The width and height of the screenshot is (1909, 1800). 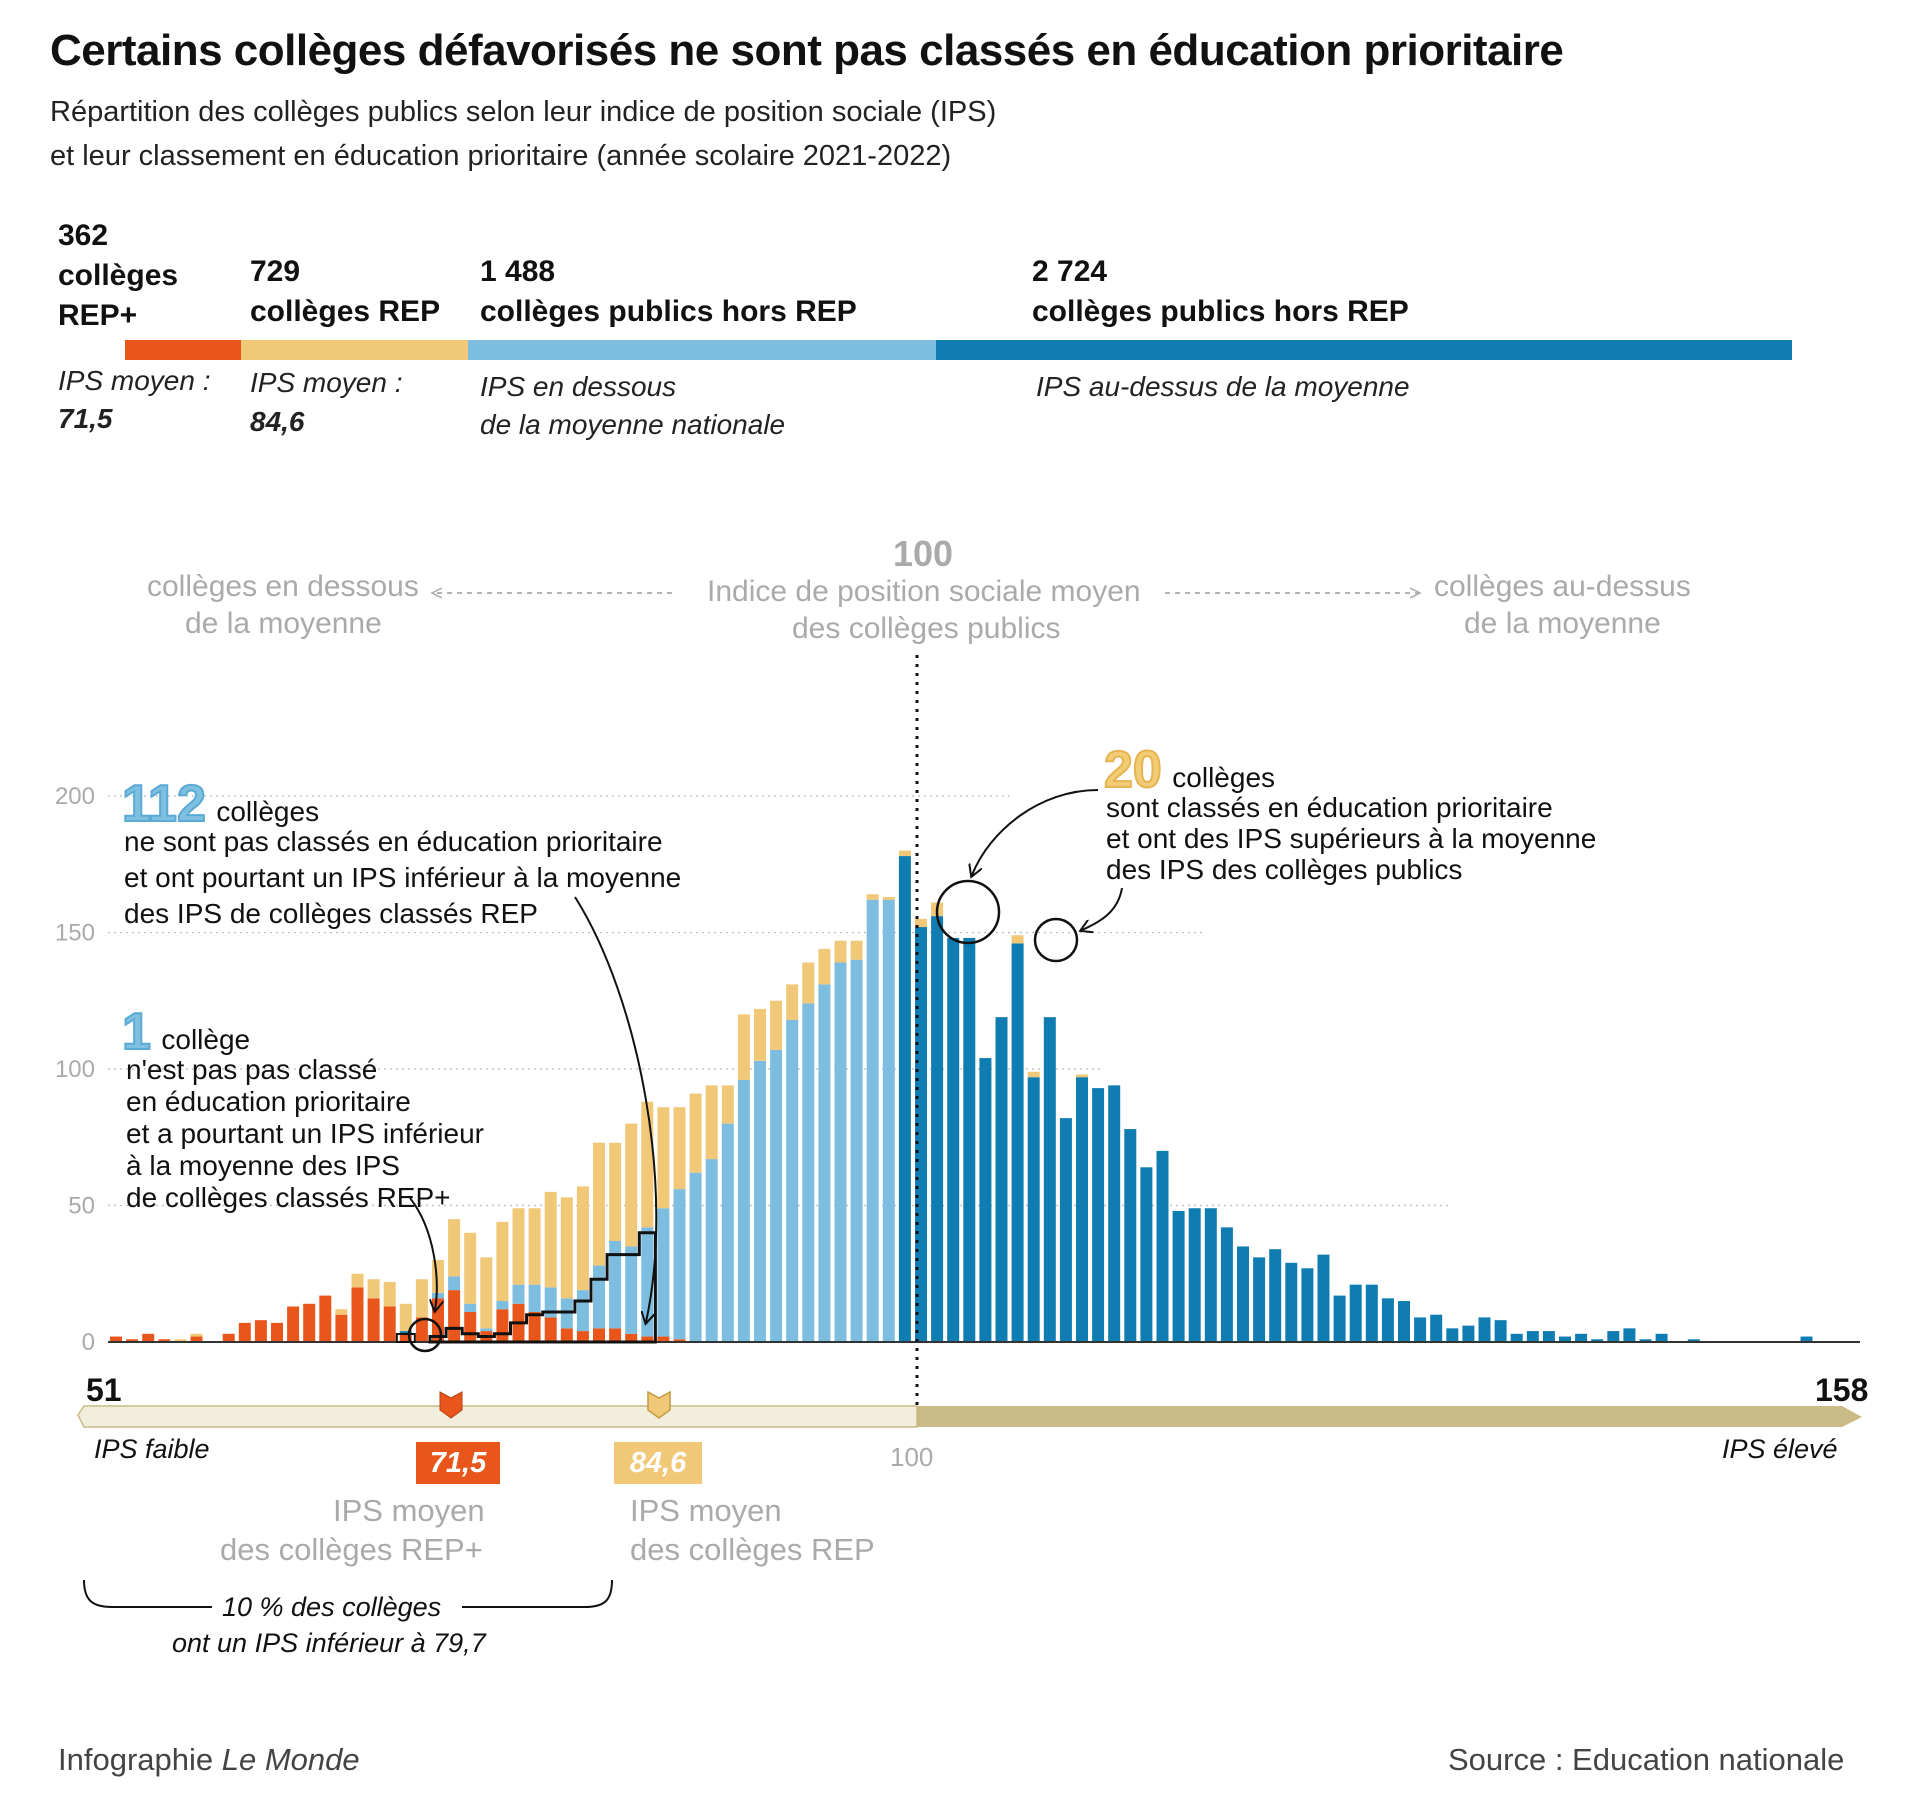 I want to click on bar-79-above, so click(x=1387, y=1320).